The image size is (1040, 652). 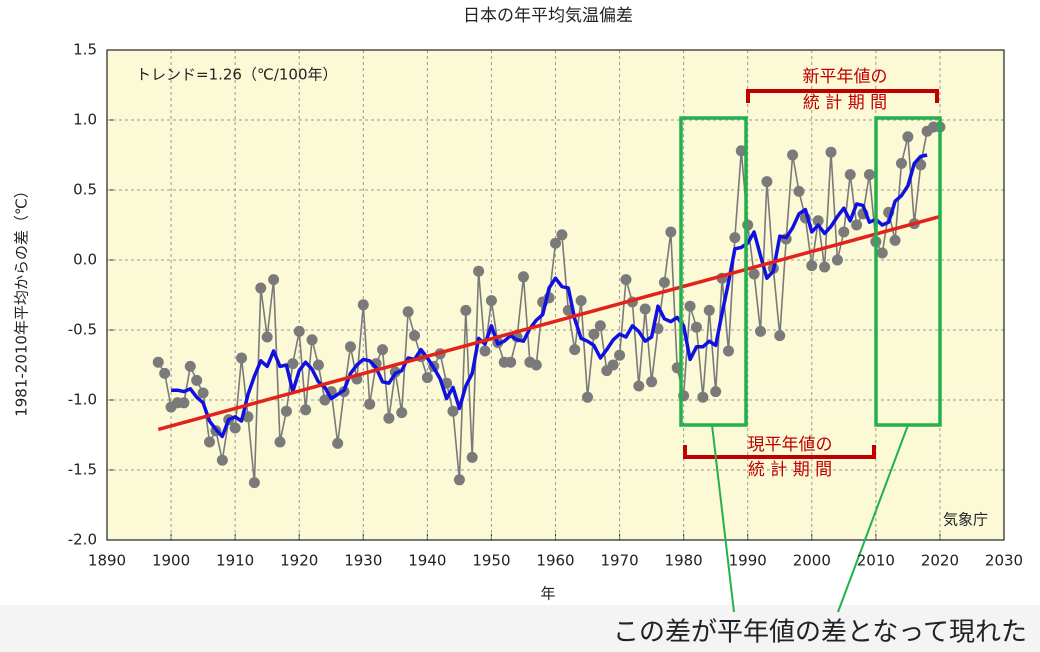 What do you see at coordinates (790, 445) in the screenshot?
I see `period-label: 現平年値の` at bounding box center [790, 445].